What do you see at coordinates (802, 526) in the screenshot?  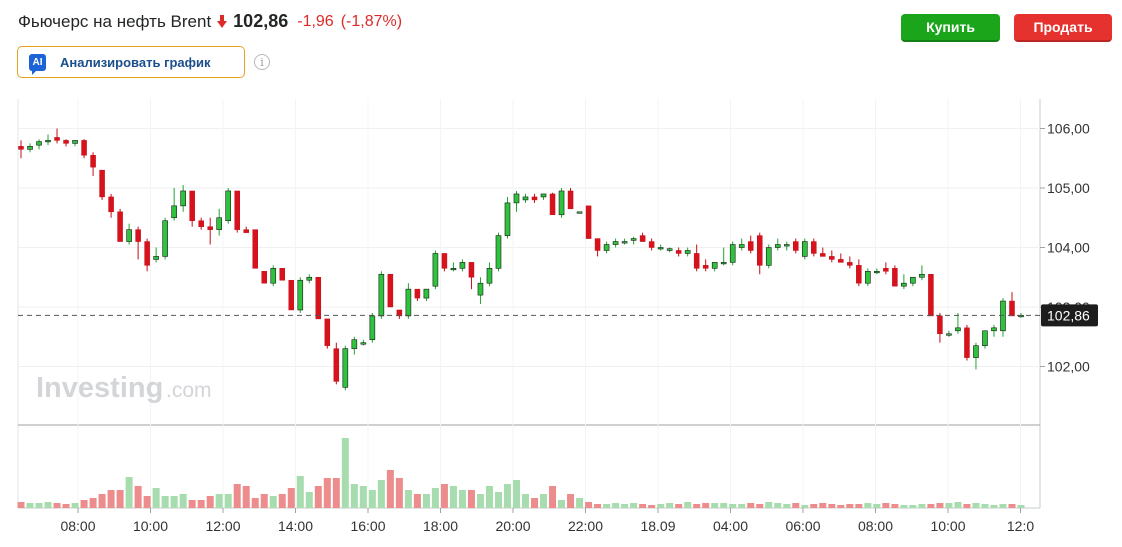 I see `x-tick-label: 06:00` at bounding box center [802, 526].